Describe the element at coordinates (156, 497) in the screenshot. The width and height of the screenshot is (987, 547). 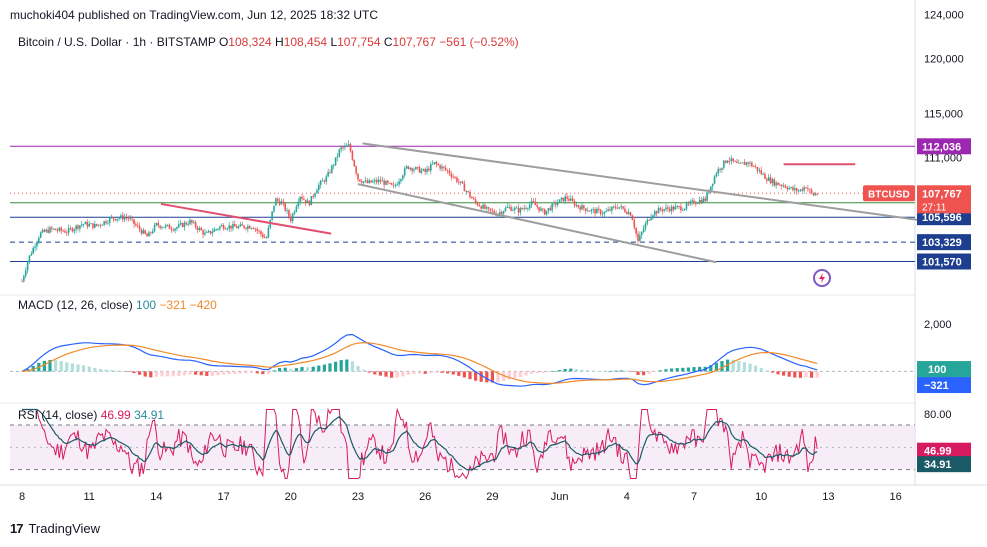
I see `time-tick-label: 14` at that location.